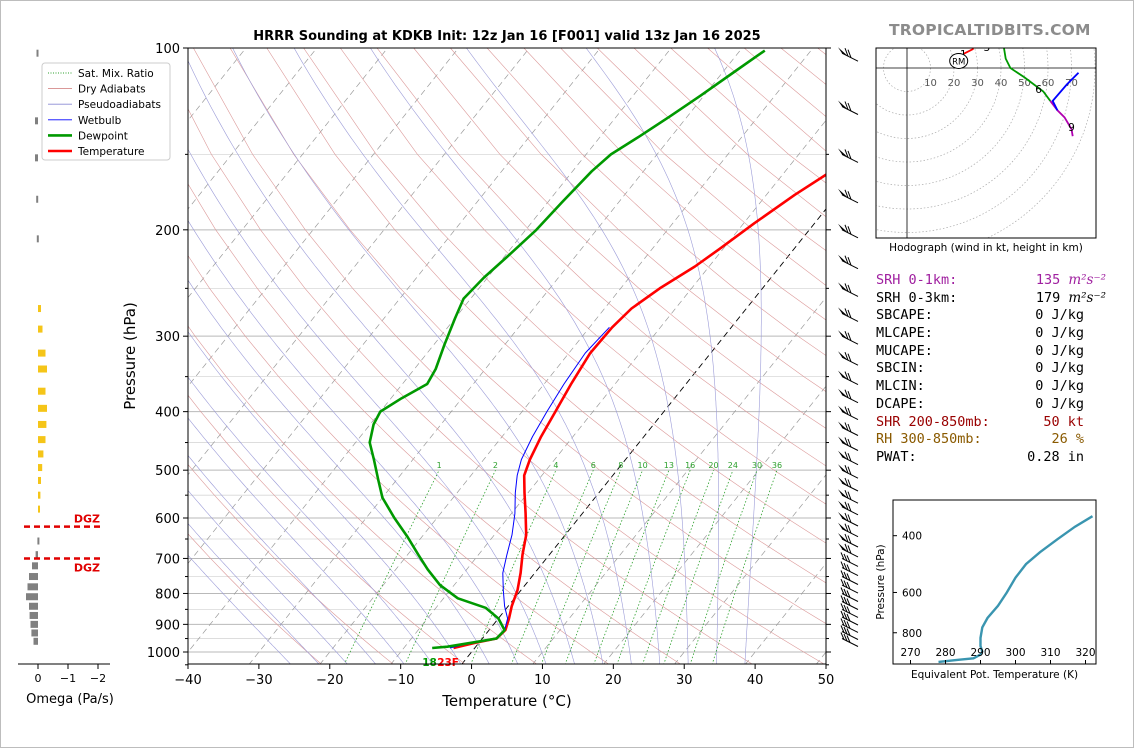 The width and height of the screenshot is (1134, 748). Describe the element at coordinates (167, 337) in the screenshot. I see `y-tick-label: 300` at that location.